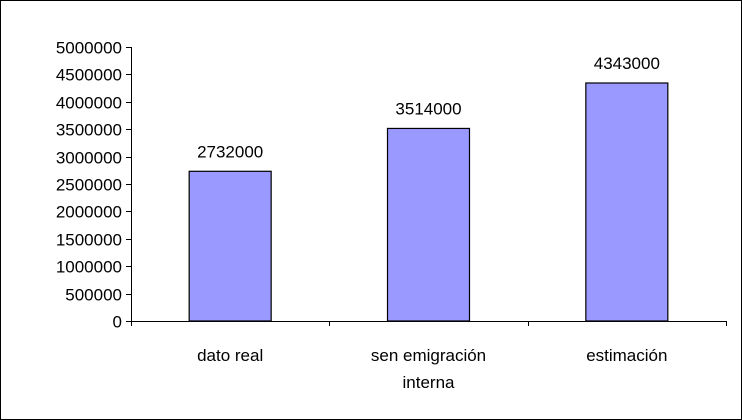 The image size is (742, 420). I want to click on y-tick-label: 3500000, so click(89, 130).